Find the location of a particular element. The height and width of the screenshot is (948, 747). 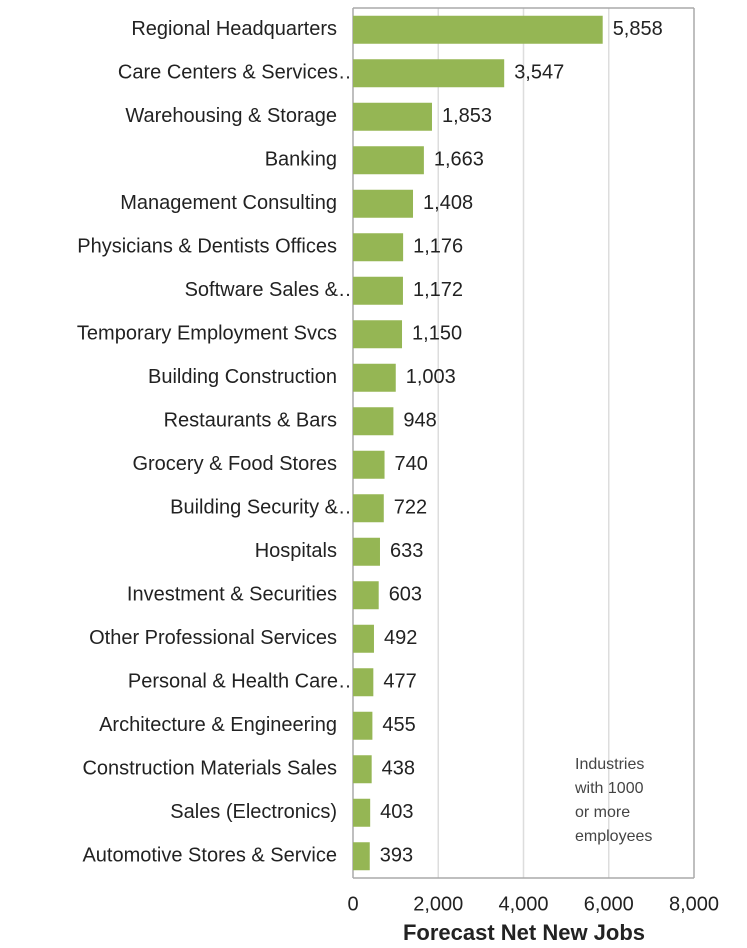

y-tick-label: Architecture & Engineering is located at coordinates (218, 725).